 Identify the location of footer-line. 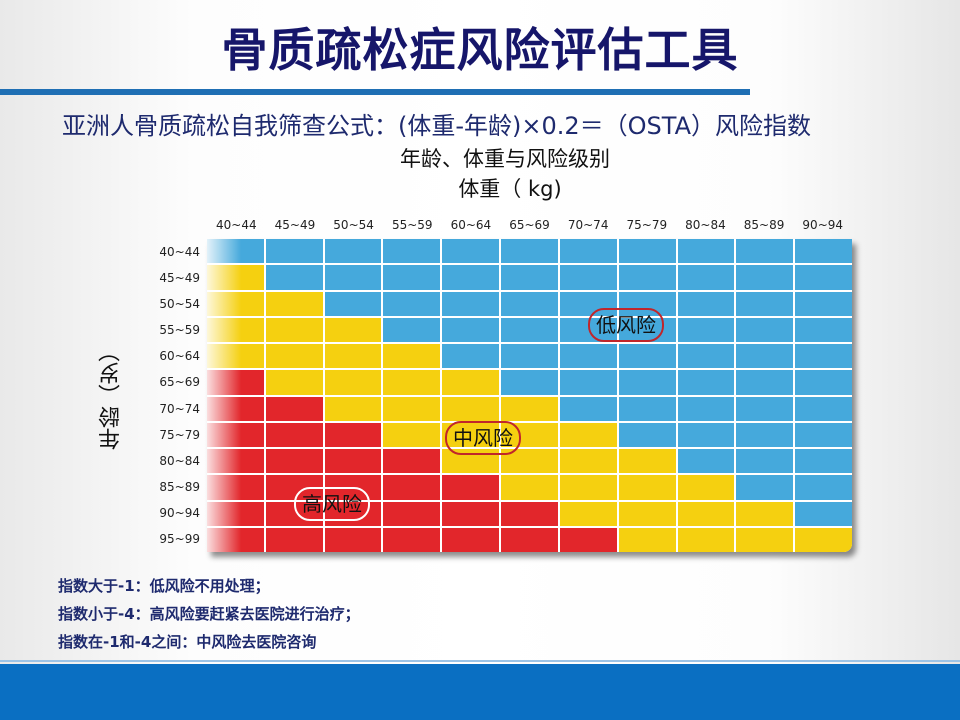
(480, 661).